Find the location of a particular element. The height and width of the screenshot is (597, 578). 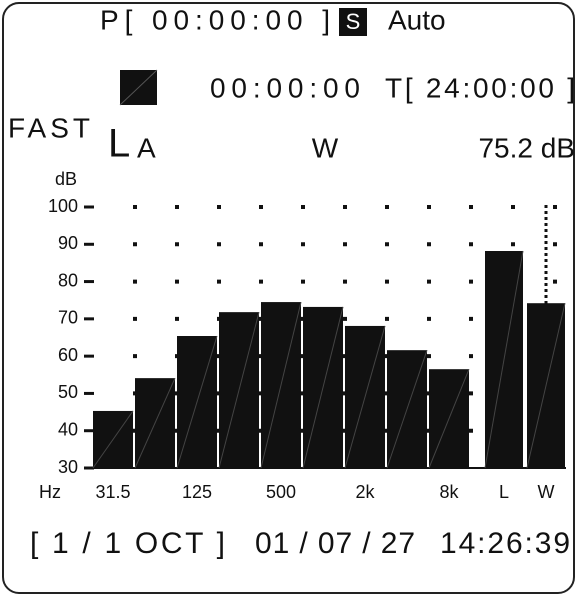

y-tick-label: 90 is located at coordinates (68, 243).